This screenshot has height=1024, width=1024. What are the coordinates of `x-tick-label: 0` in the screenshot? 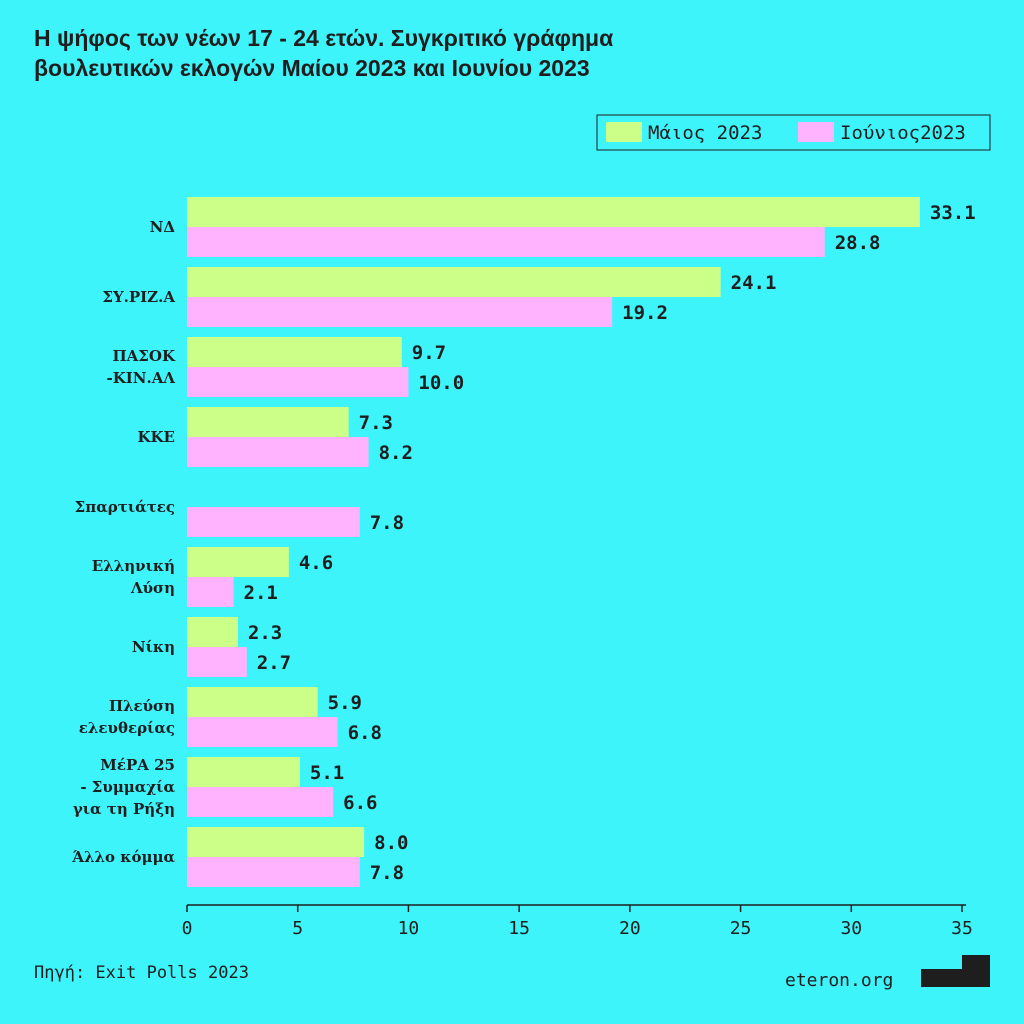 It's located at (187, 928).